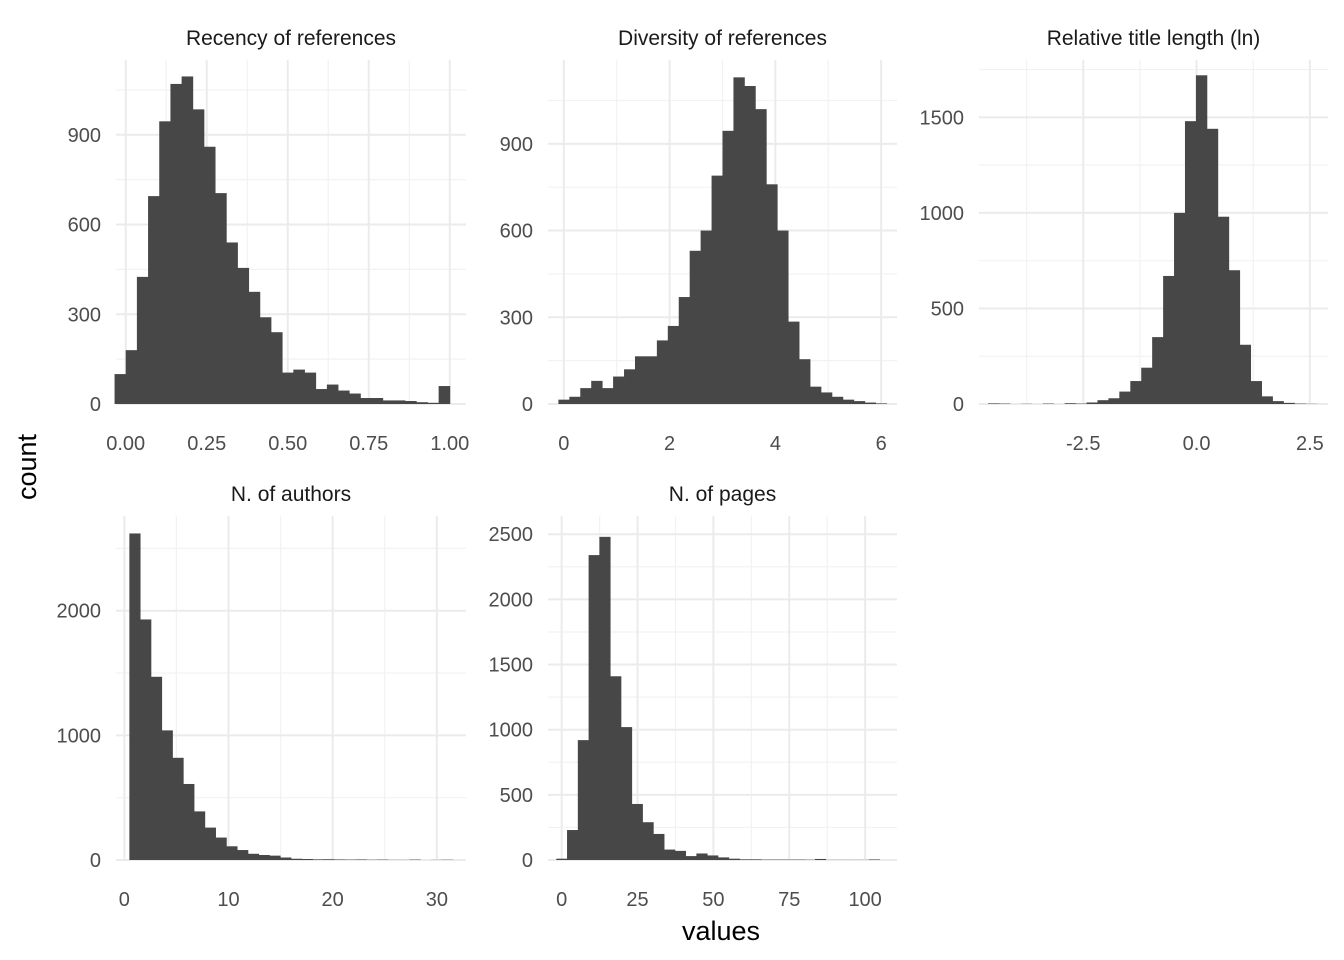 The width and height of the screenshot is (1344, 960). I want to click on x-tick-label: -2.5, so click(1083, 444).